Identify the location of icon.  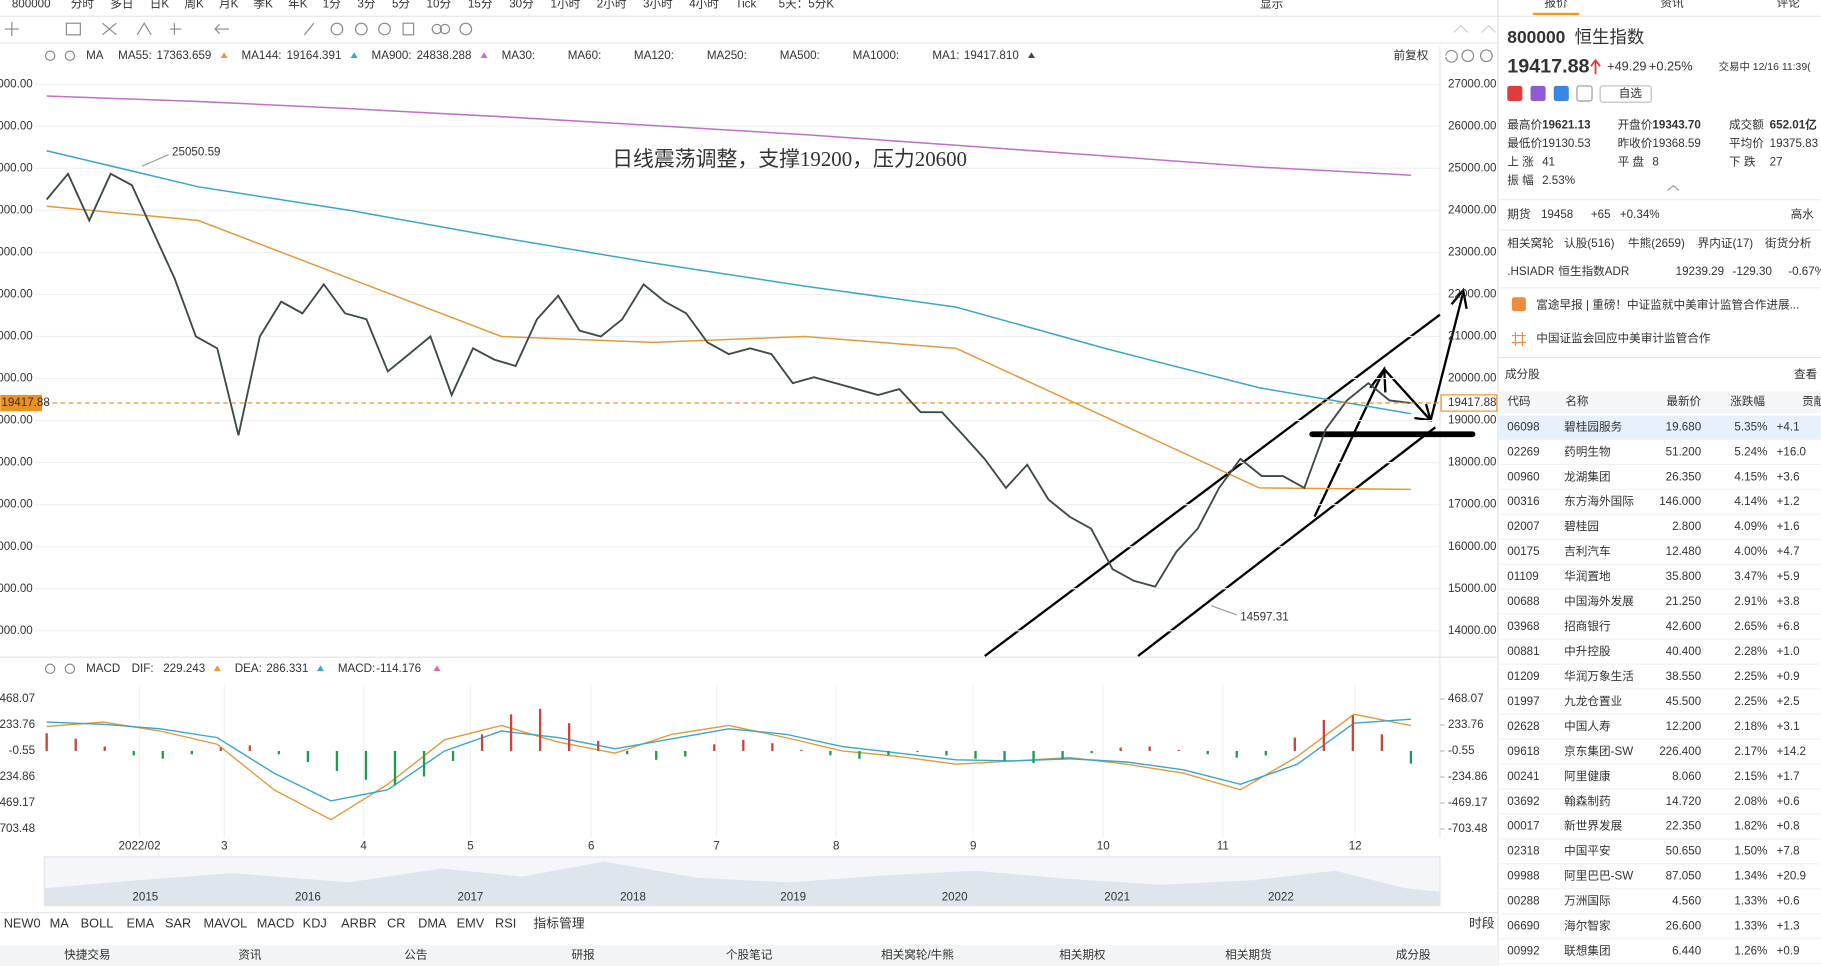
(1584, 93).